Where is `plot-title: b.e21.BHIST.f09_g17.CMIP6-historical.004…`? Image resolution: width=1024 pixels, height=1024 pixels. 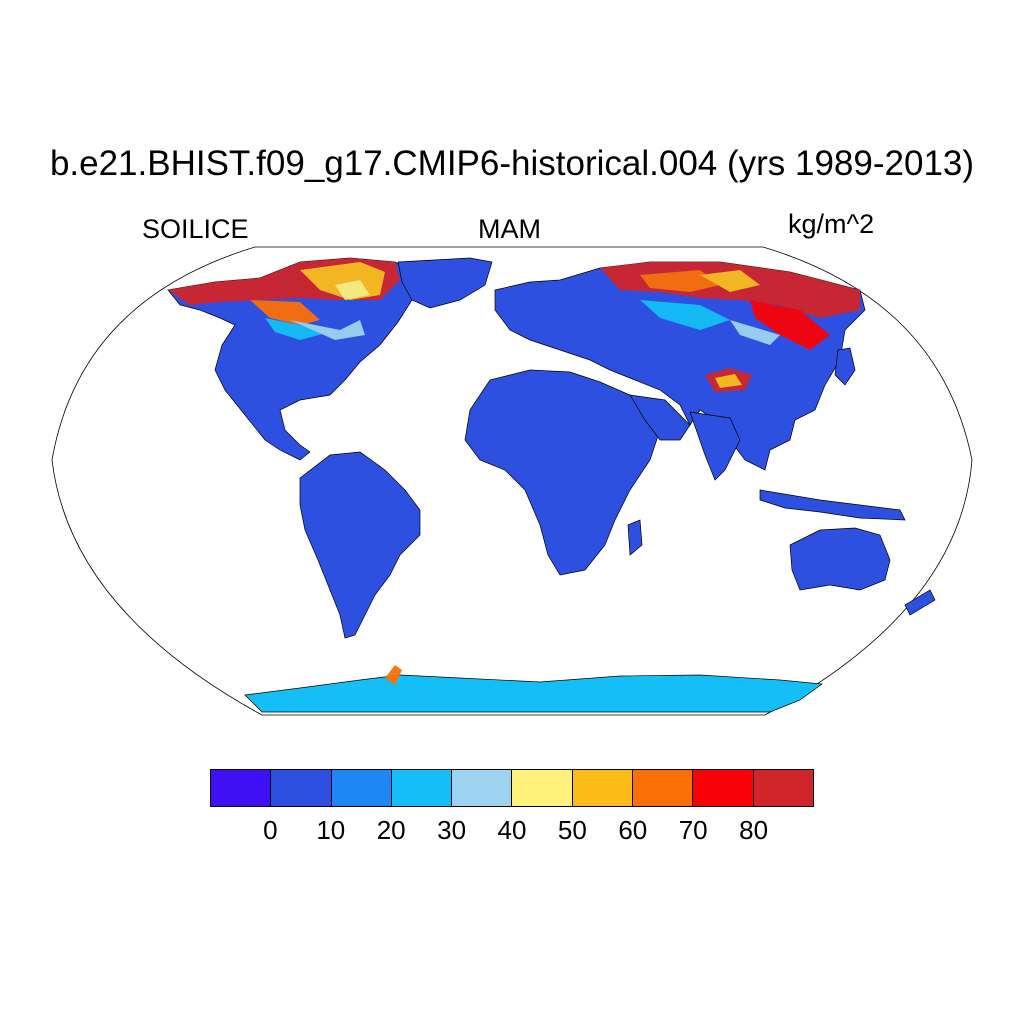
plot-title: b.e21.BHIST.f09_g17.CMIP6-historical.004… is located at coordinates (512, 163).